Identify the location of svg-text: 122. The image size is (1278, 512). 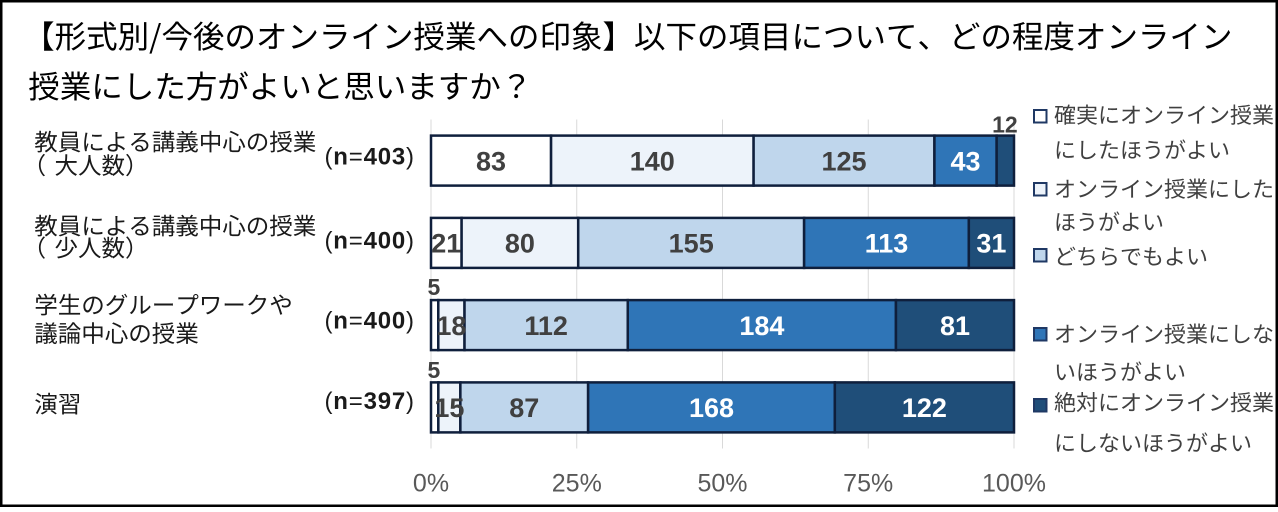
(924, 408).